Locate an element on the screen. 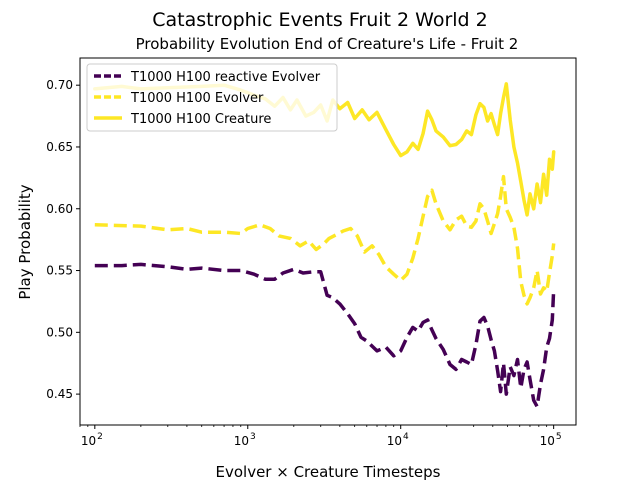 The image size is (640, 480). x-tick-label: 10⁴ is located at coordinates (398, 440).